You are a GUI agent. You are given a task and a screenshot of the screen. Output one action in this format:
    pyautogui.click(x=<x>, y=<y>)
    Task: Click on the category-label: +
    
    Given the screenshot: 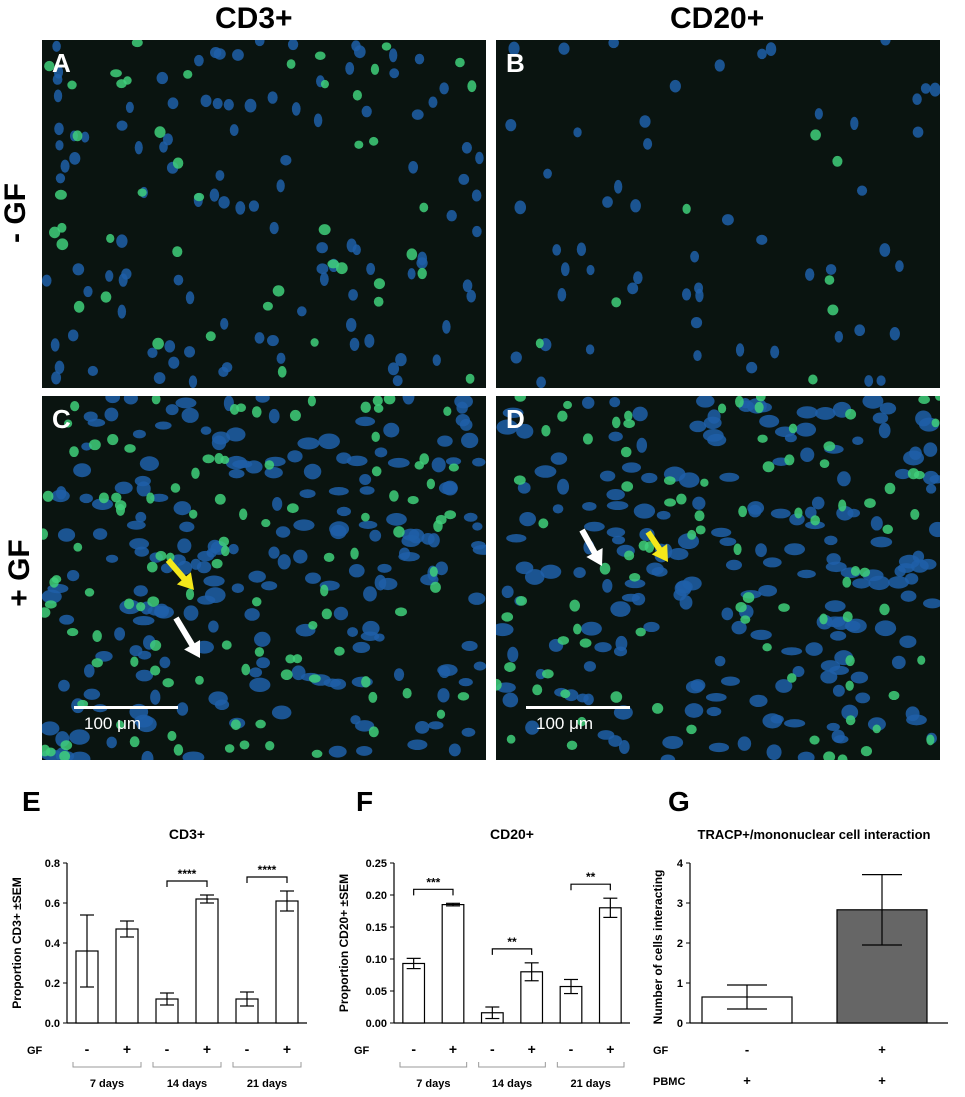 What is the action you would take?
    pyautogui.click(x=453, y=1049)
    